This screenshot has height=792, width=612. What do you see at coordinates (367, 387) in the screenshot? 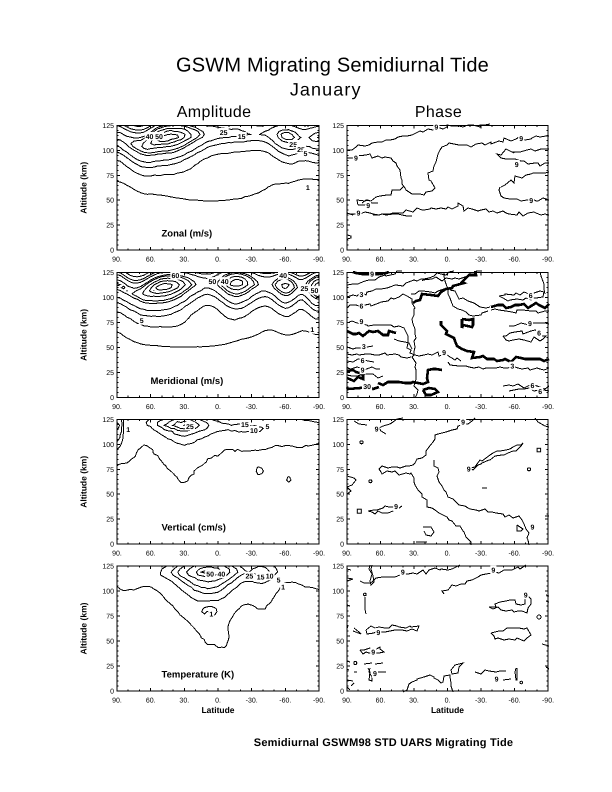
I see `svg-text: 30` at bounding box center [367, 387].